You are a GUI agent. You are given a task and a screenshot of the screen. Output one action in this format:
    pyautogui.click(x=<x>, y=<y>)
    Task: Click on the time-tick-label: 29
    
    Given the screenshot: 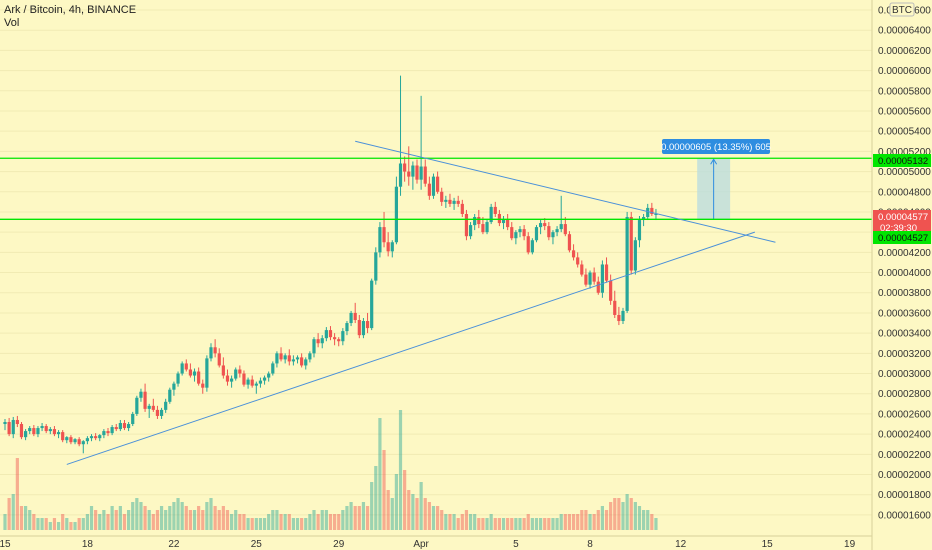 What is the action you would take?
    pyautogui.click(x=339, y=544)
    